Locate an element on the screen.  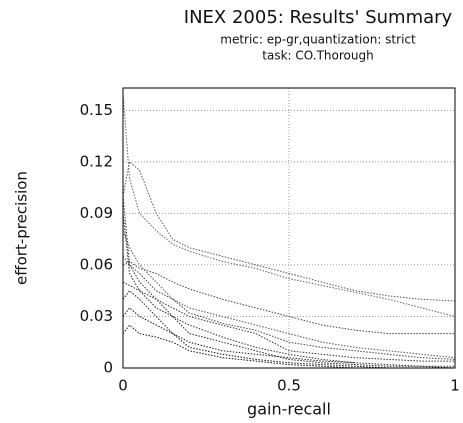
y-tick-label: 0.06 is located at coordinates (96, 264).